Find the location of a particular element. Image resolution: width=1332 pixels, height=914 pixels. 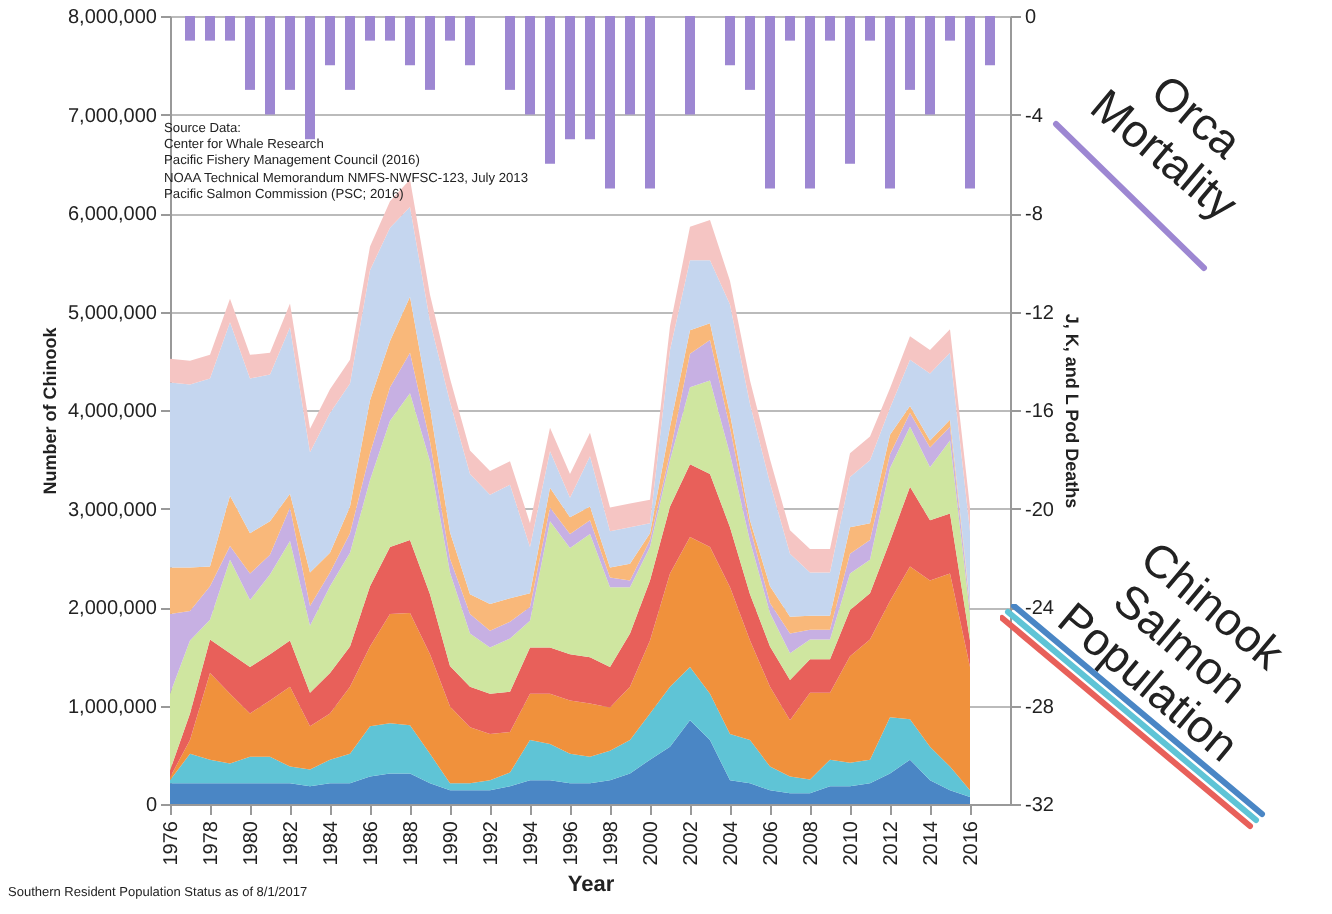

y-tick-label: 1,000,000 is located at coordinates (113, 707).